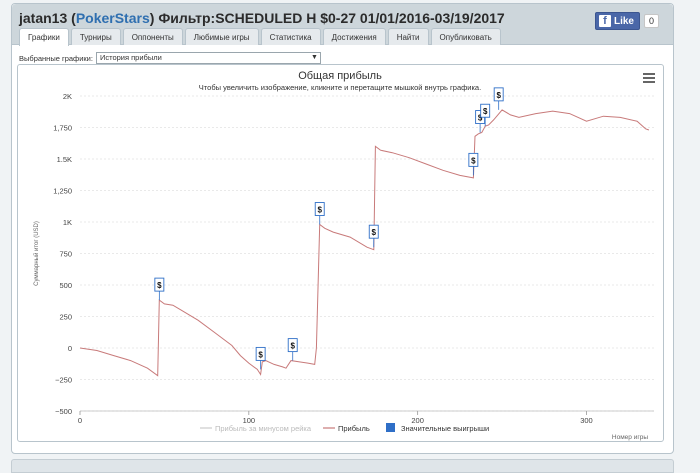  I want to click on facebook-icon: f, so click(604, 21).